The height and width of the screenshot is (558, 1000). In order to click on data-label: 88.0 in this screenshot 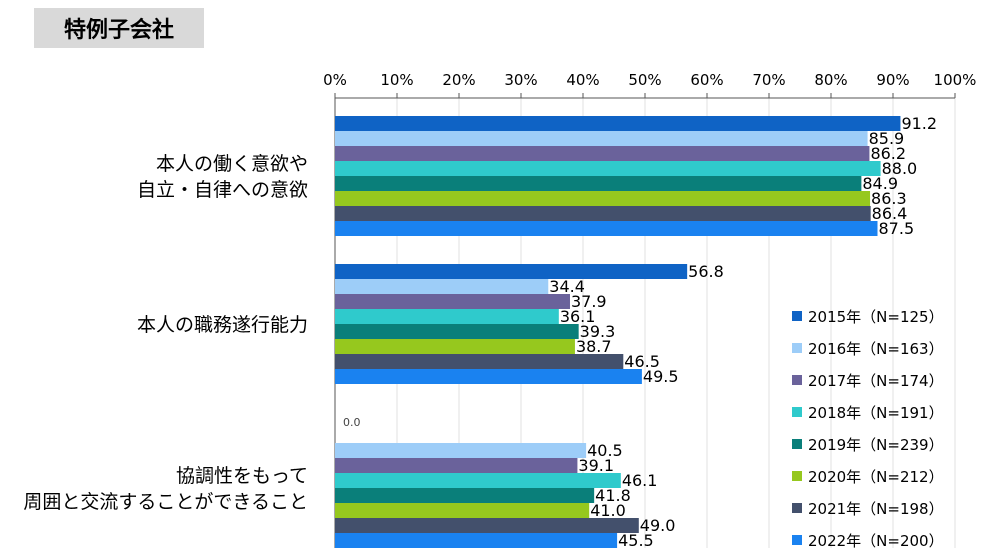, I will do `click(900, 168)`.